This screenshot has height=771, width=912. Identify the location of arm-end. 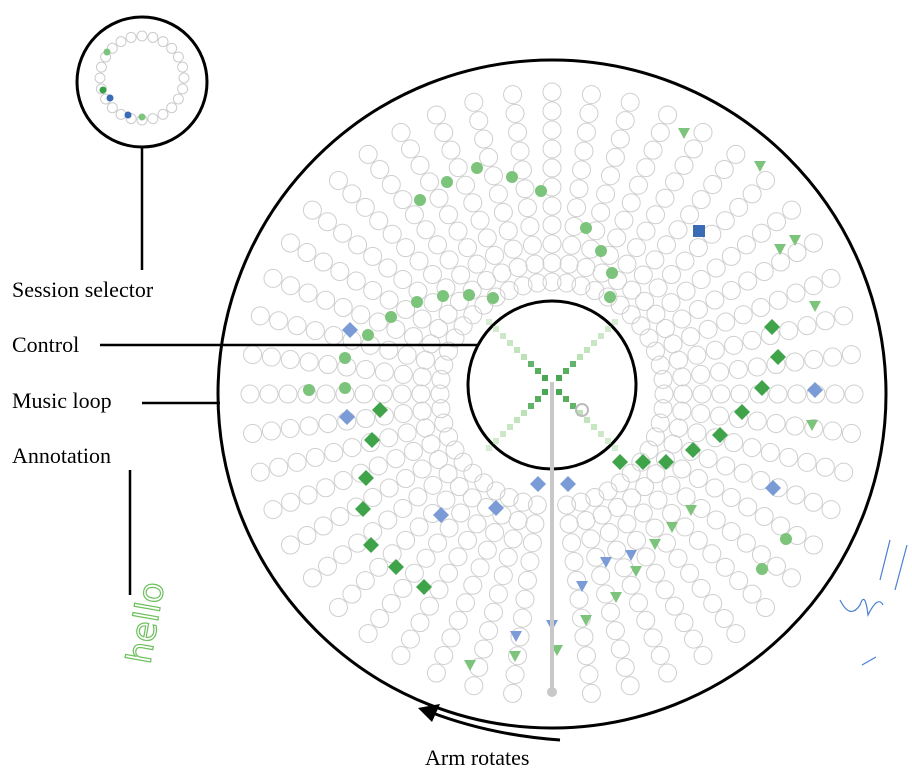
(552, 692).